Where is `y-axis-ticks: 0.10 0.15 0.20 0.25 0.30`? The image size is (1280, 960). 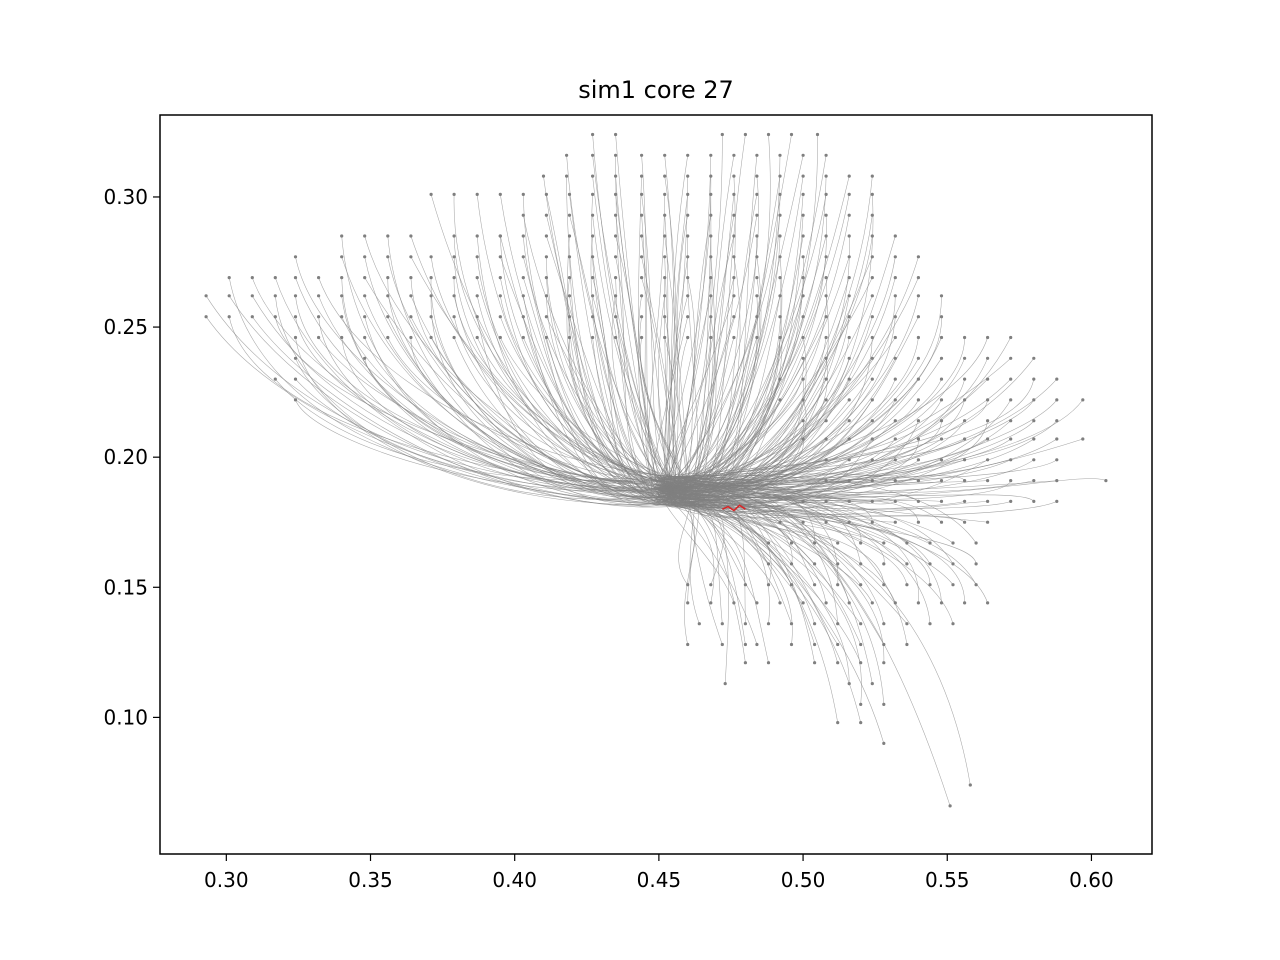 y-axis-ticks: 0.10 0.15 0.20 0.25 0.30 is located at coordinates (131, 457).